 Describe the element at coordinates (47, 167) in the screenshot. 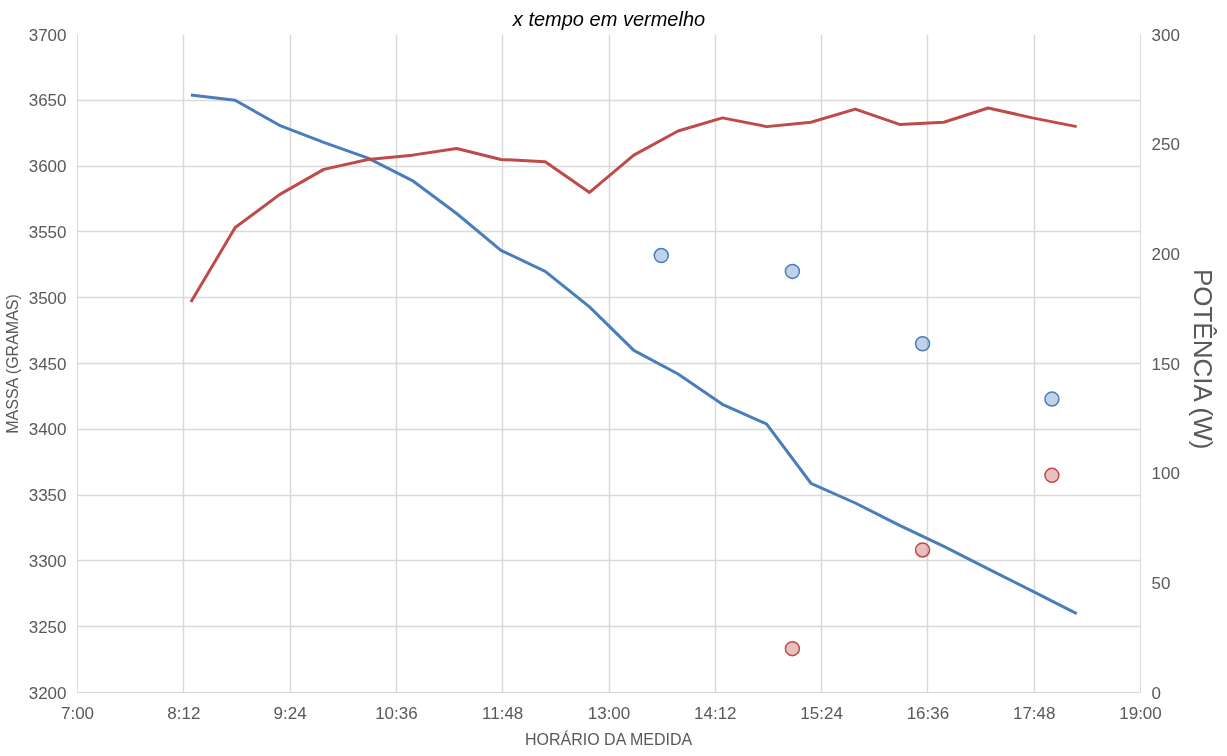

I see `y-tick-label: 3600` at that location.